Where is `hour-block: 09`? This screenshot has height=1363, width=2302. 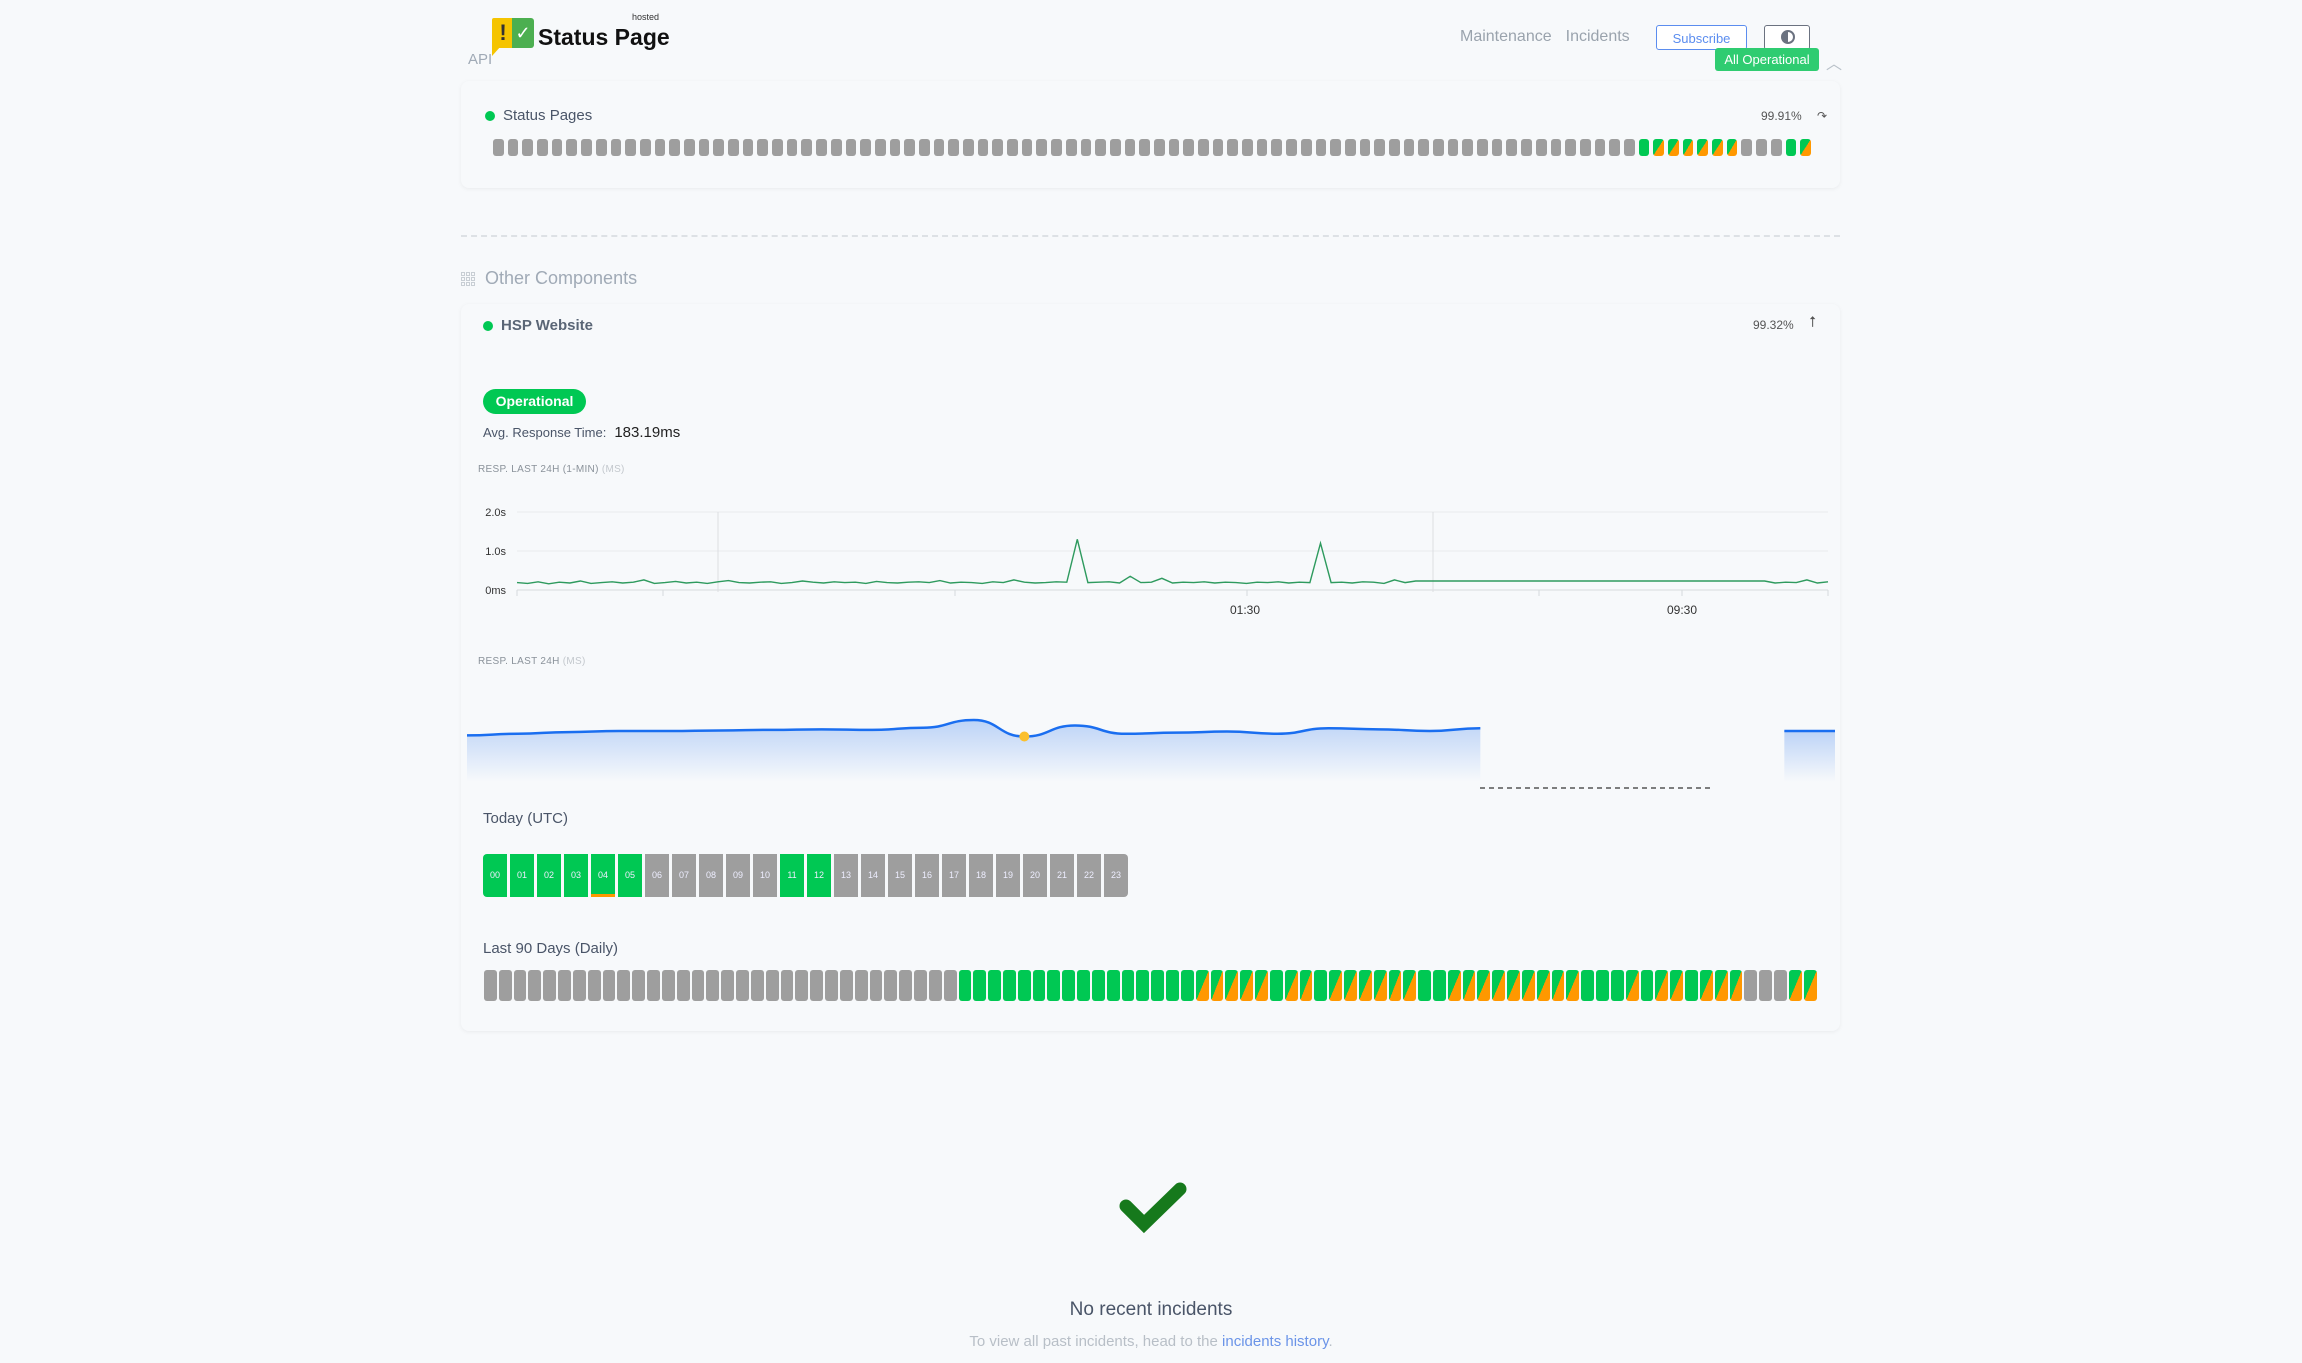 hour-block: 09 is located at coordinates (738, 875).